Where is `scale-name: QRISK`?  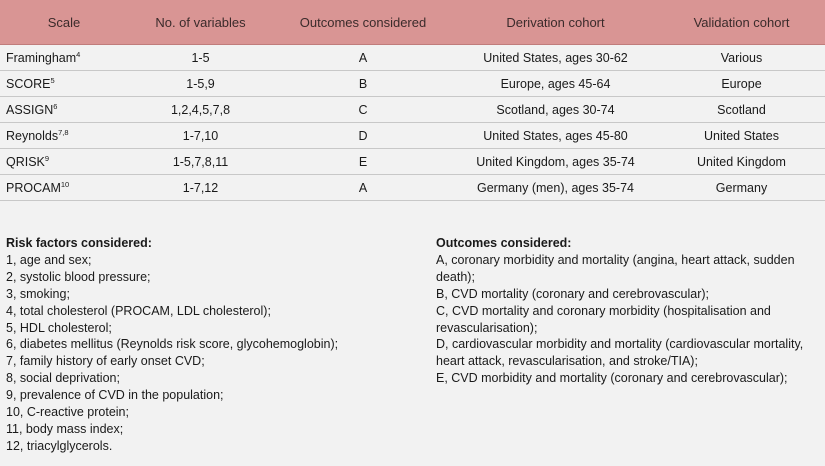
scale-name: QRISK is located at coordinates (25, 161).